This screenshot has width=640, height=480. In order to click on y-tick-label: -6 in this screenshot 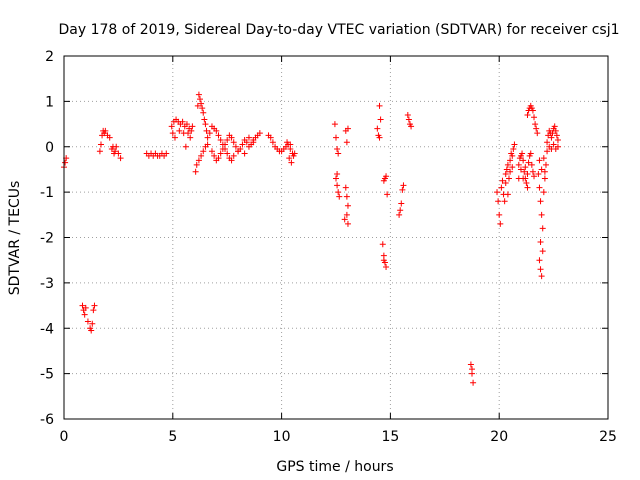, I will do `click(47, 420)`.